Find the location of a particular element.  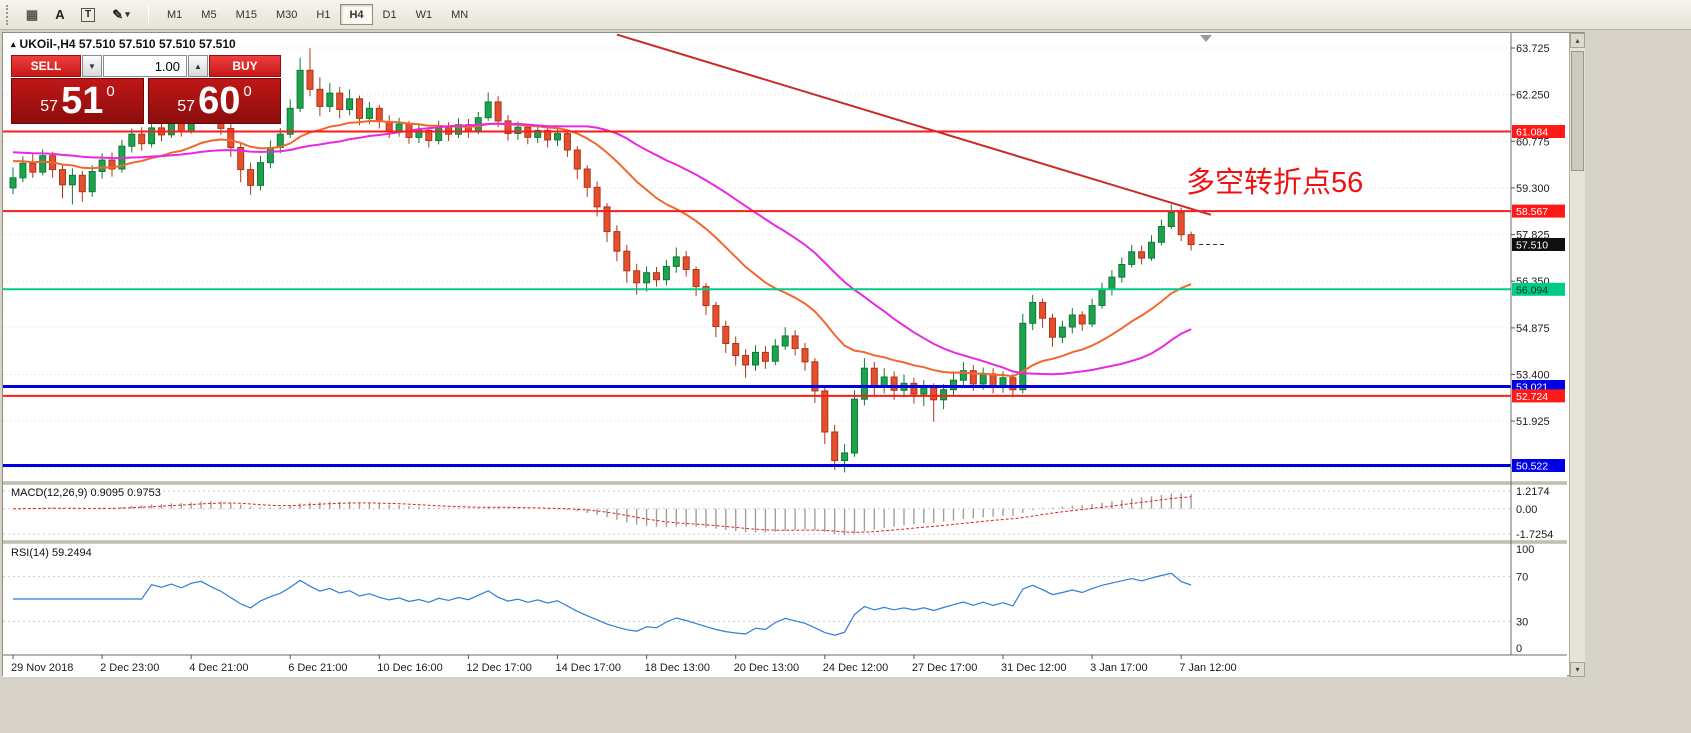

svg-text: 60.775 is located at coordinates (1533, 142).